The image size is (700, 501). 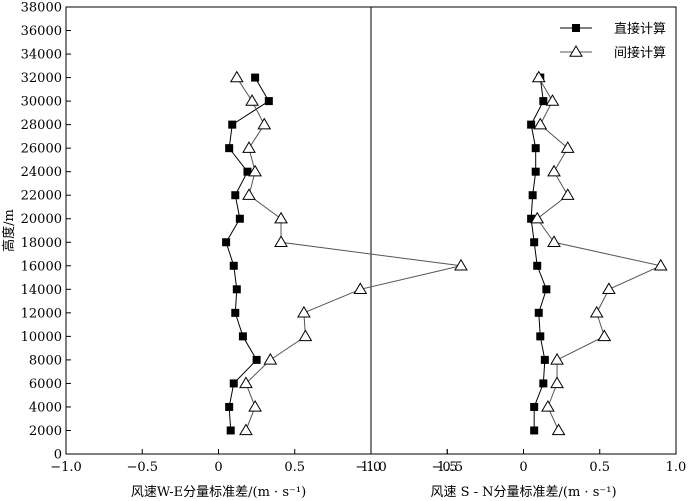 I want to click on y-tick-label: 6000, so click(x=45, y=384).